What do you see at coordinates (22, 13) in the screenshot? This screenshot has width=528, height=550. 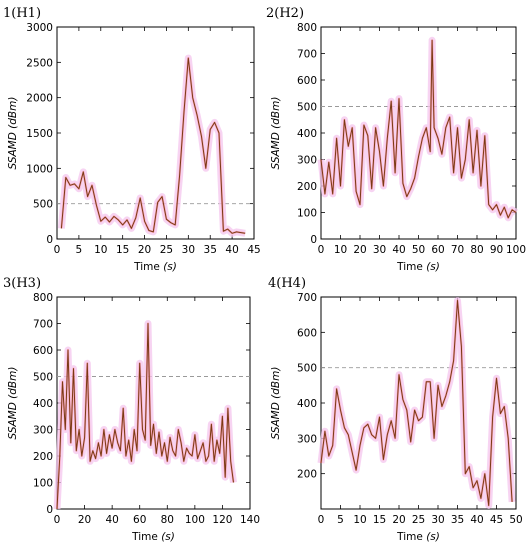 I see `panel-label: 1(H1)` at bounding box center [22, 13].